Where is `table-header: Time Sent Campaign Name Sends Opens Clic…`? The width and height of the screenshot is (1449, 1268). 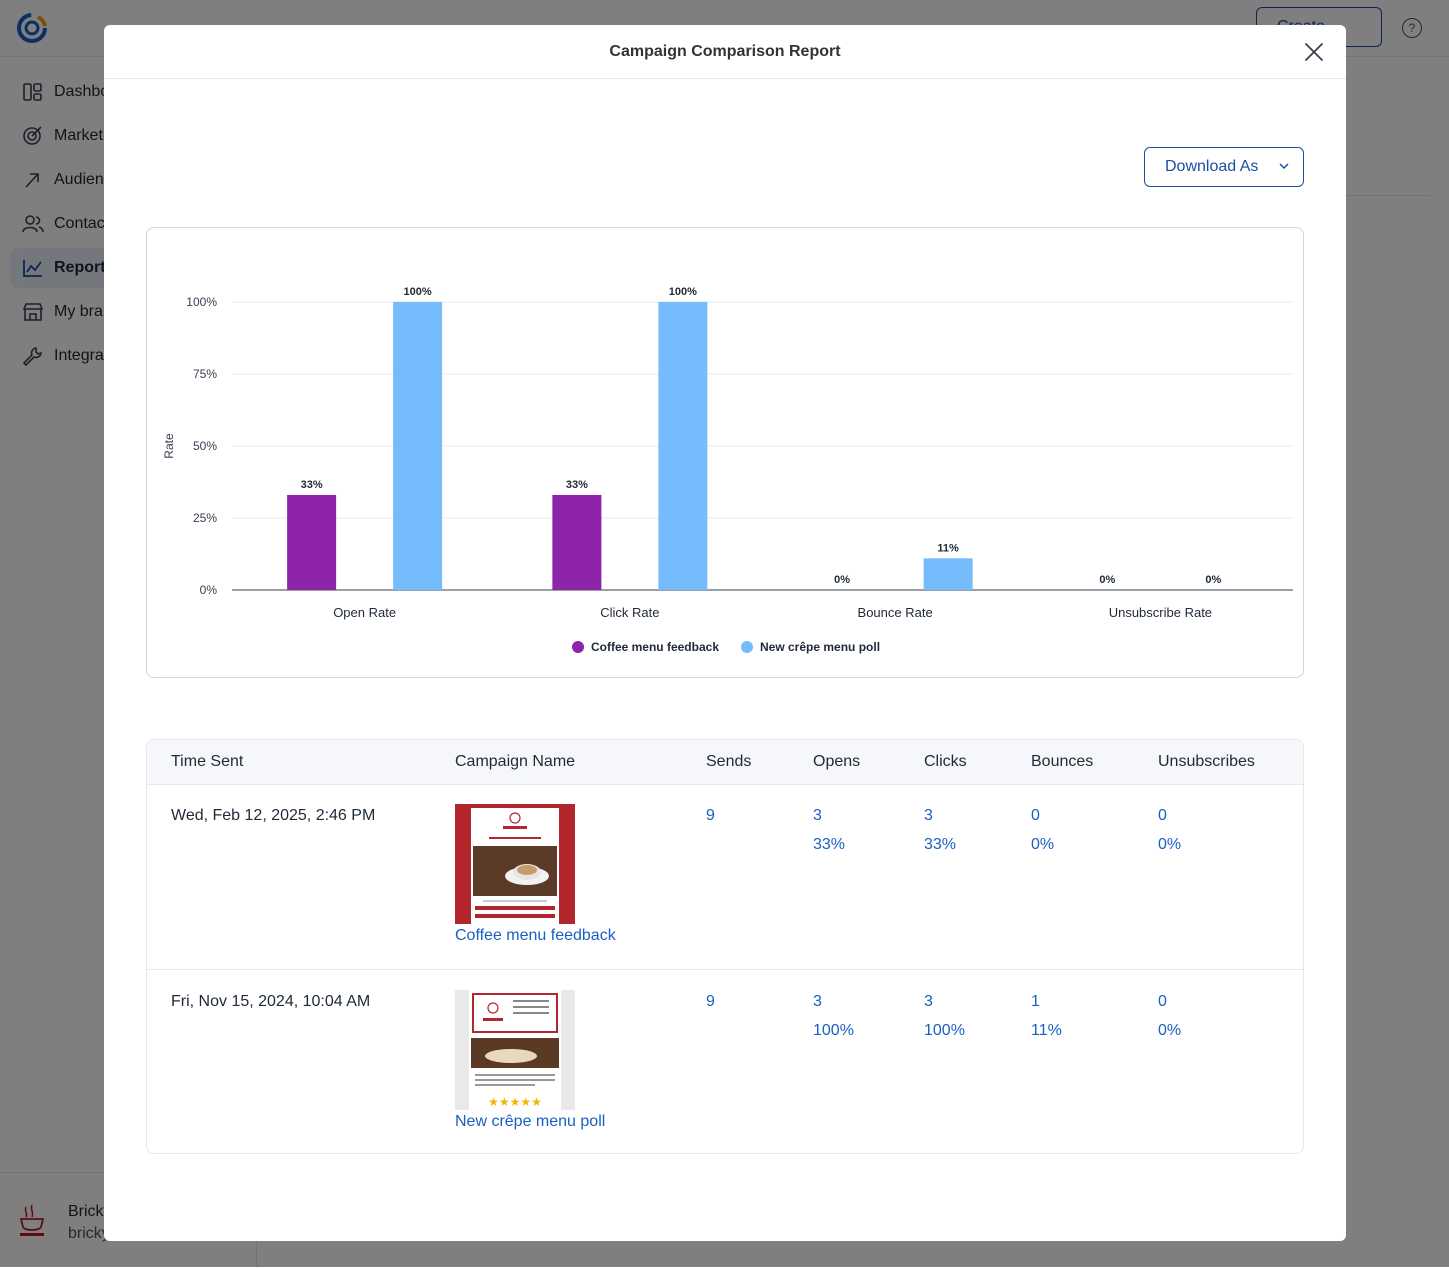 table-header: Time Sent Campaign Name Sends Opens Clic… is located at coordinates (725, 762).